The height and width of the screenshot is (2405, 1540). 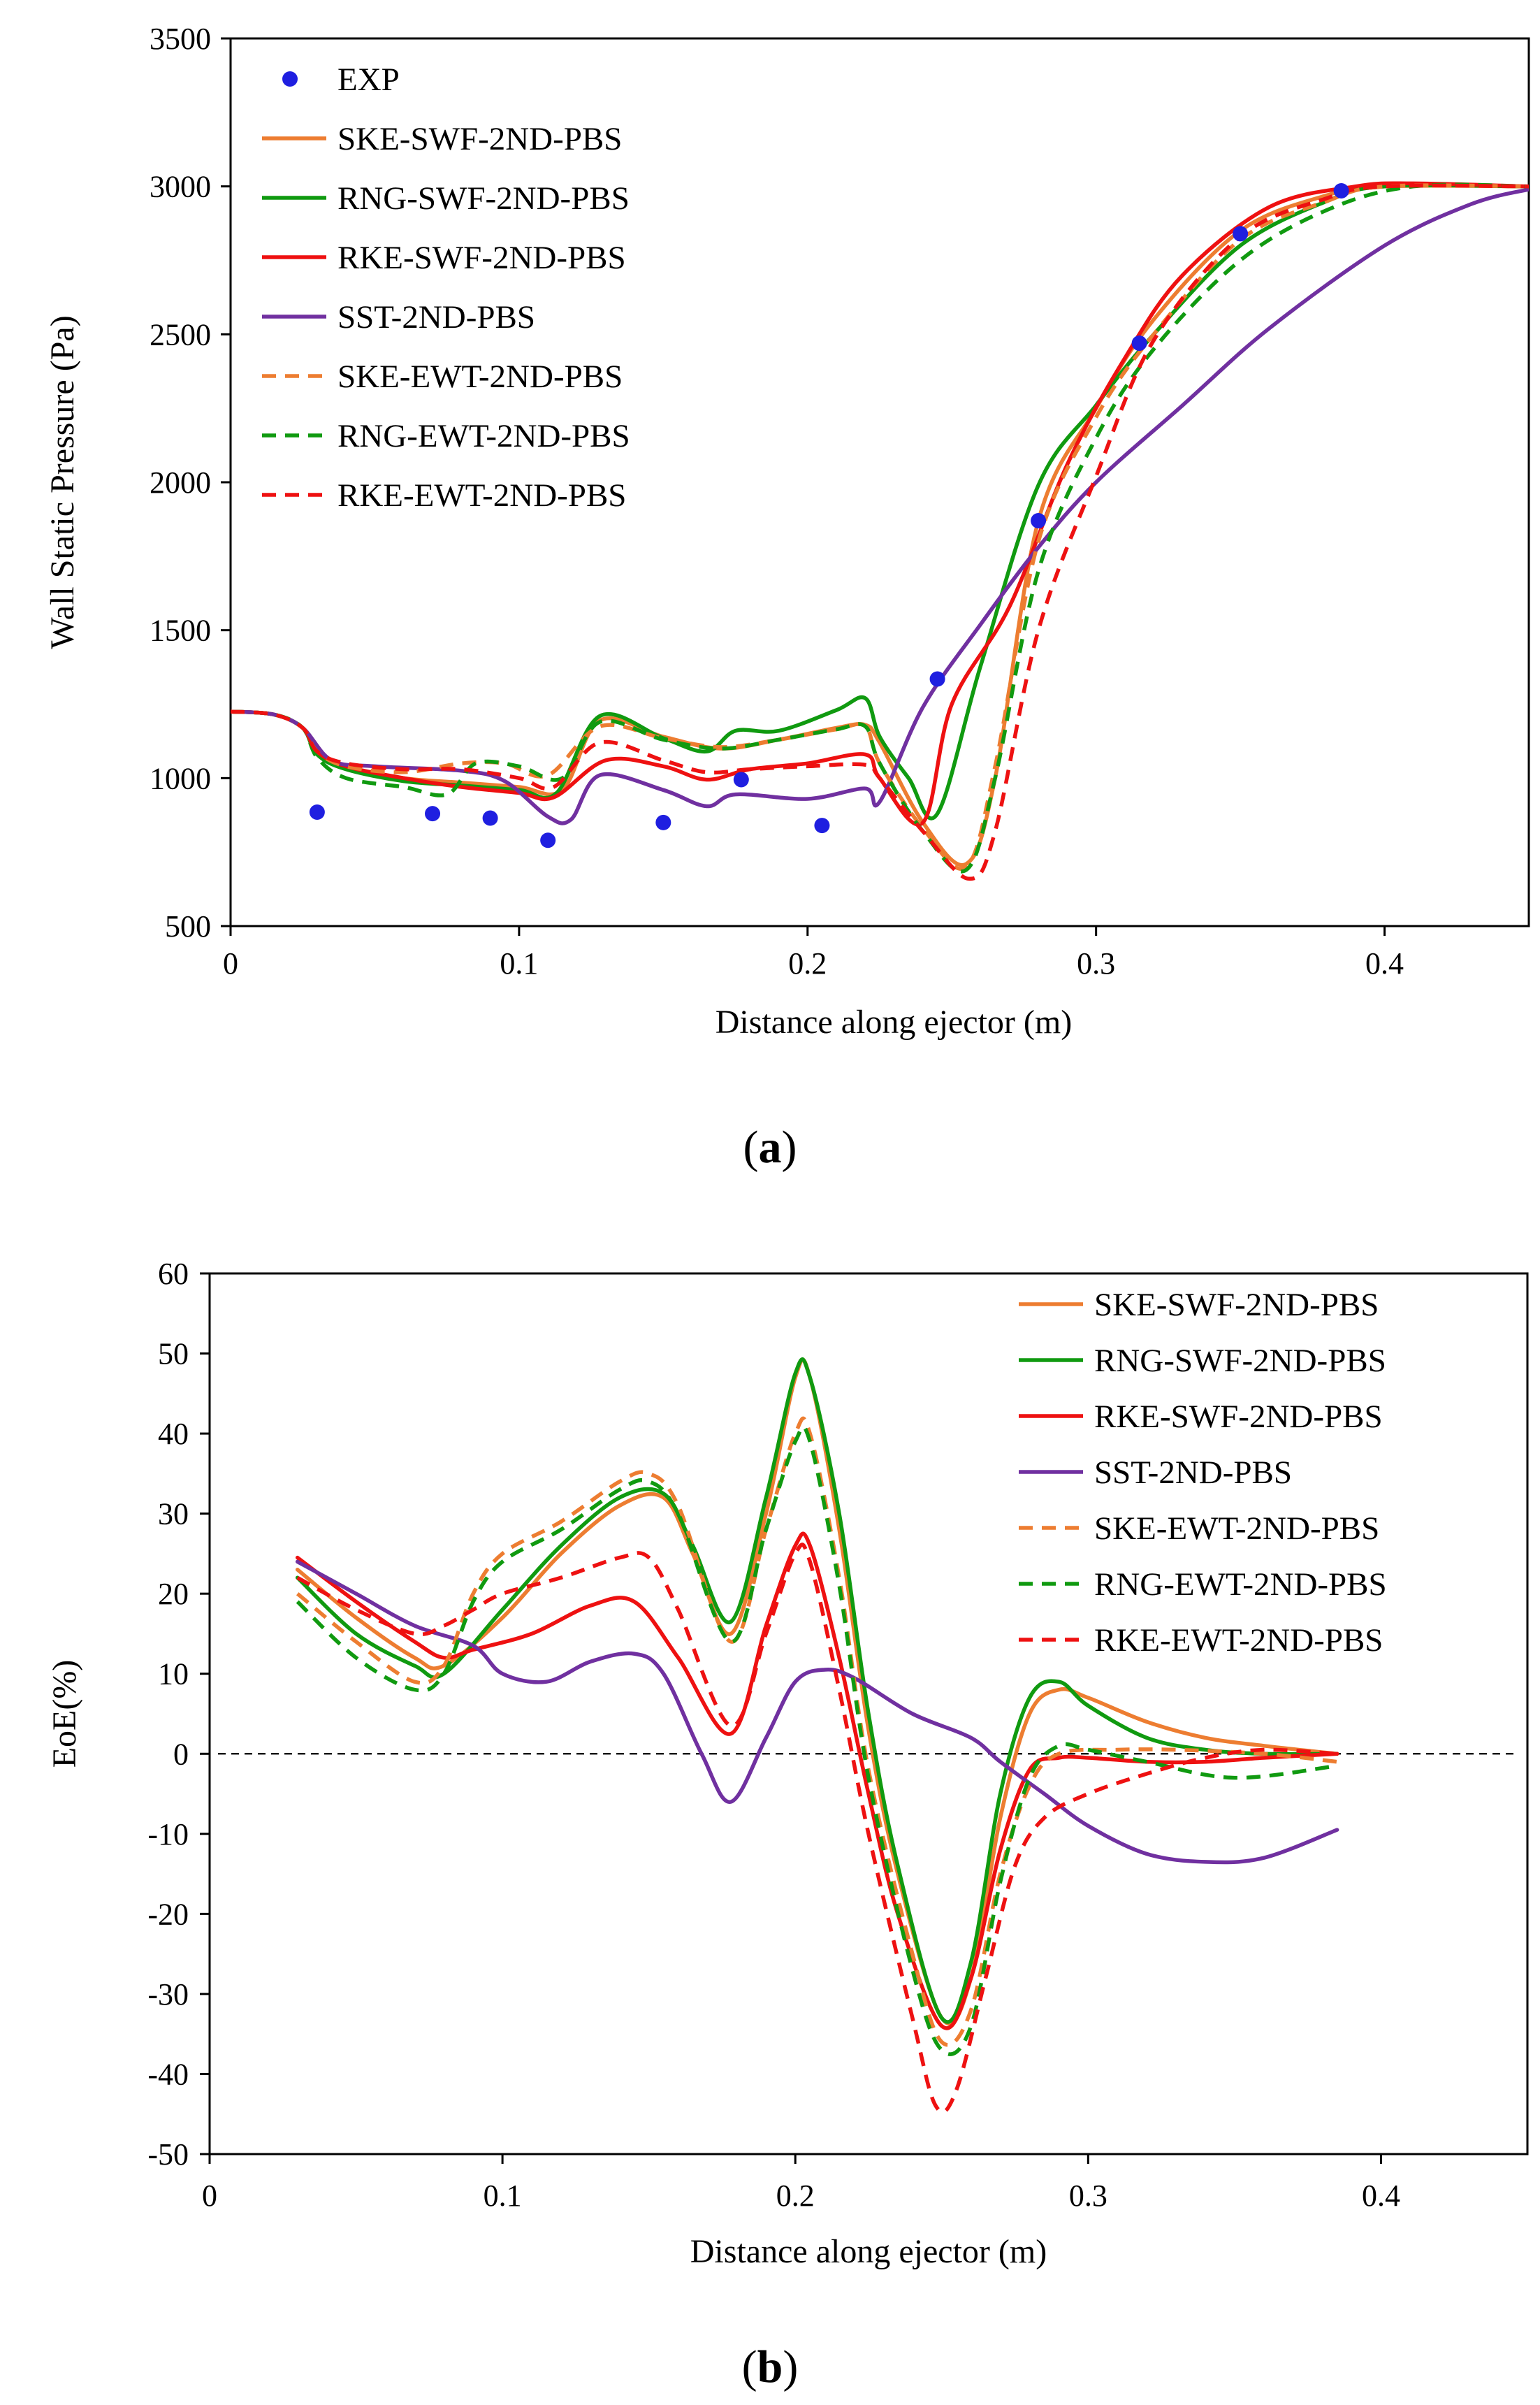 I want to click on y-tick-label: -40, so click(x=168, y=2074).